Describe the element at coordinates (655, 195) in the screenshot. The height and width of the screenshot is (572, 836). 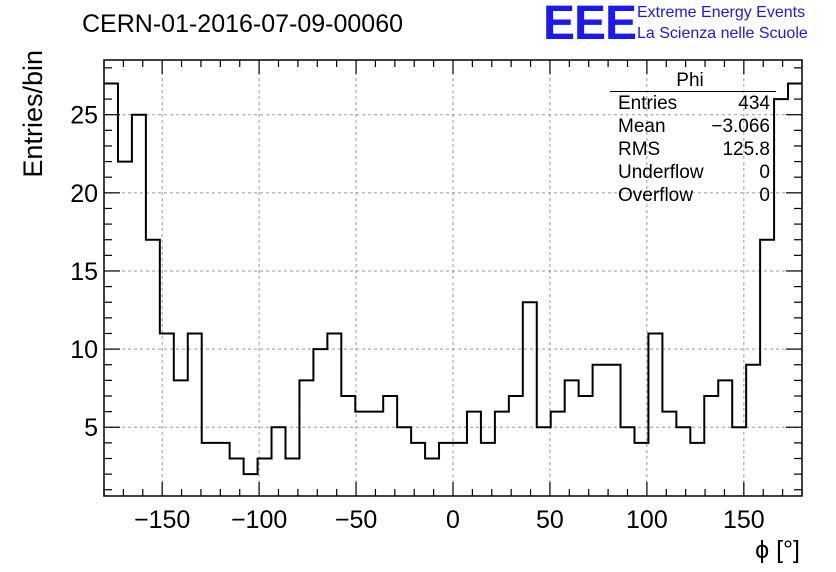
I see `stats-label: Overflow` at that location.